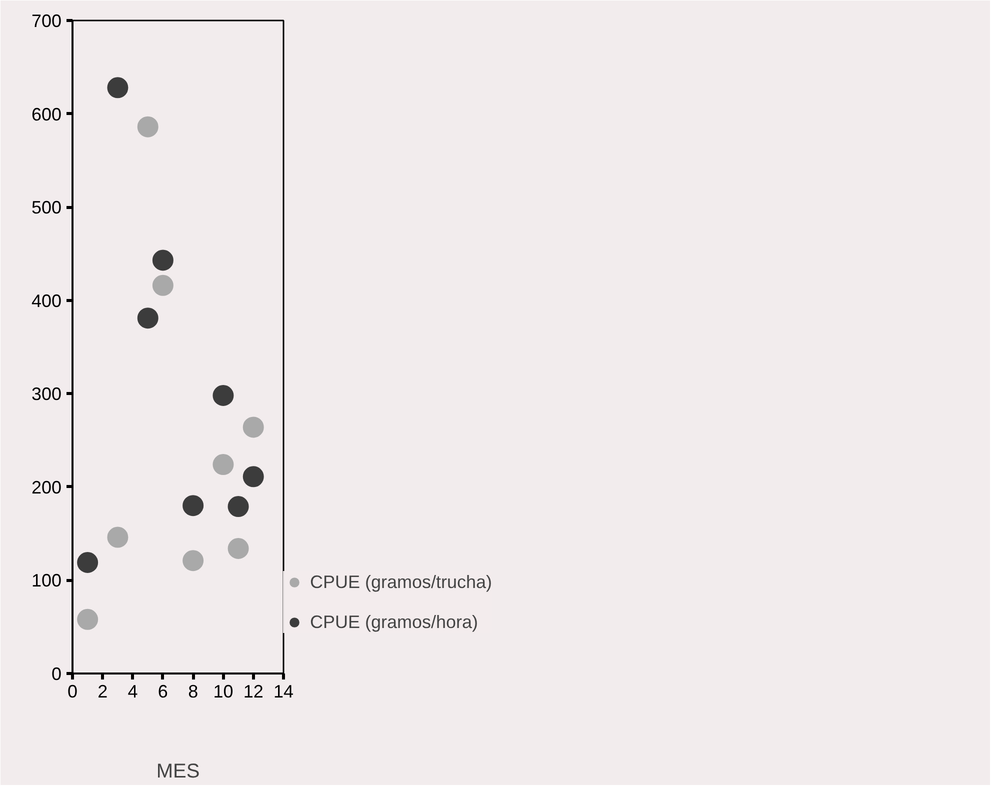 Image resolution: width=999 pixels, height=792 pixels. Describe the element at coordinates (193, 692) in the screenshot. I see `x-tick-label: 8` at that location.